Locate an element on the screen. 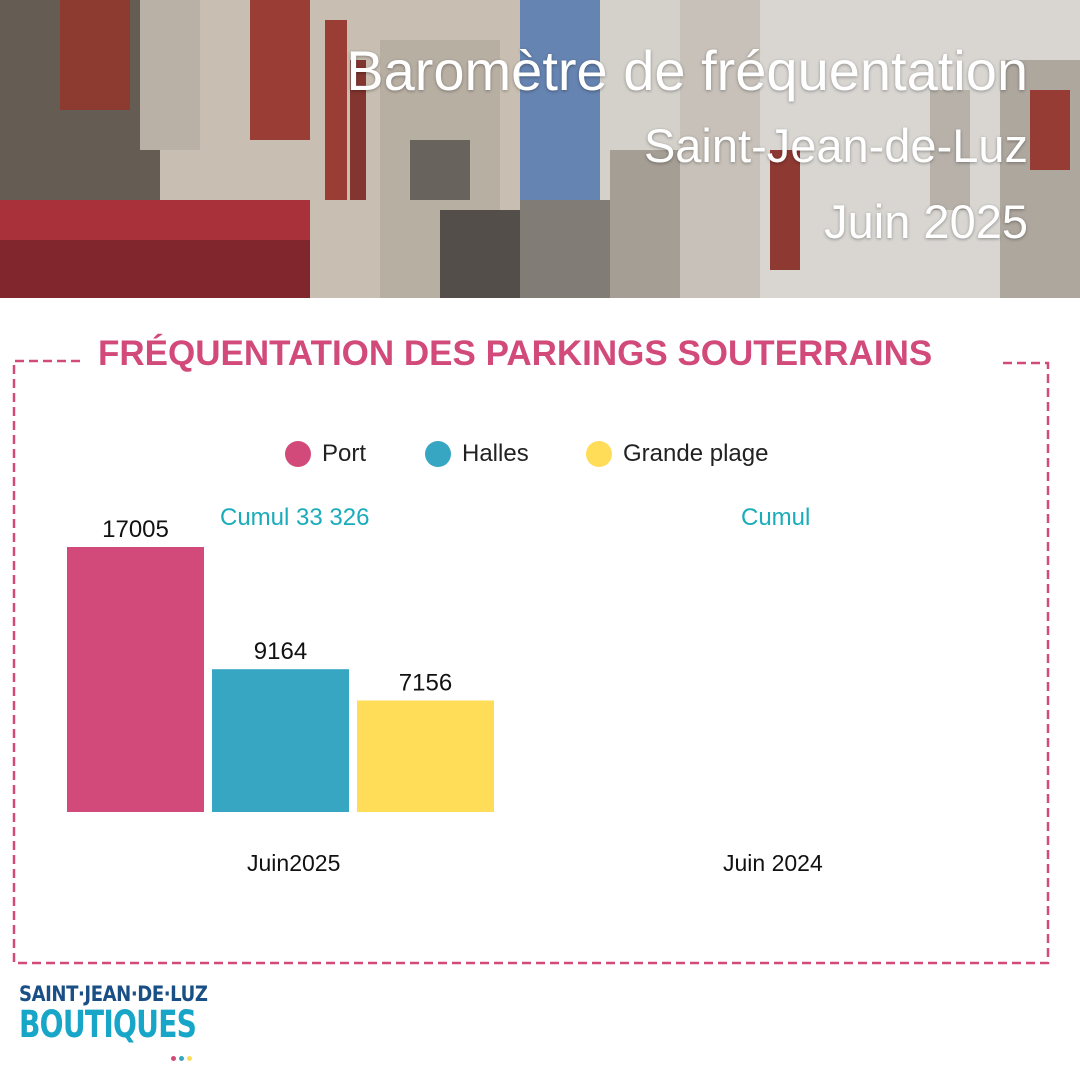 Image resolution: width=1080 pixels, height=1080 pixels. legend-label-port: Port is located at coordinates (344, 453).